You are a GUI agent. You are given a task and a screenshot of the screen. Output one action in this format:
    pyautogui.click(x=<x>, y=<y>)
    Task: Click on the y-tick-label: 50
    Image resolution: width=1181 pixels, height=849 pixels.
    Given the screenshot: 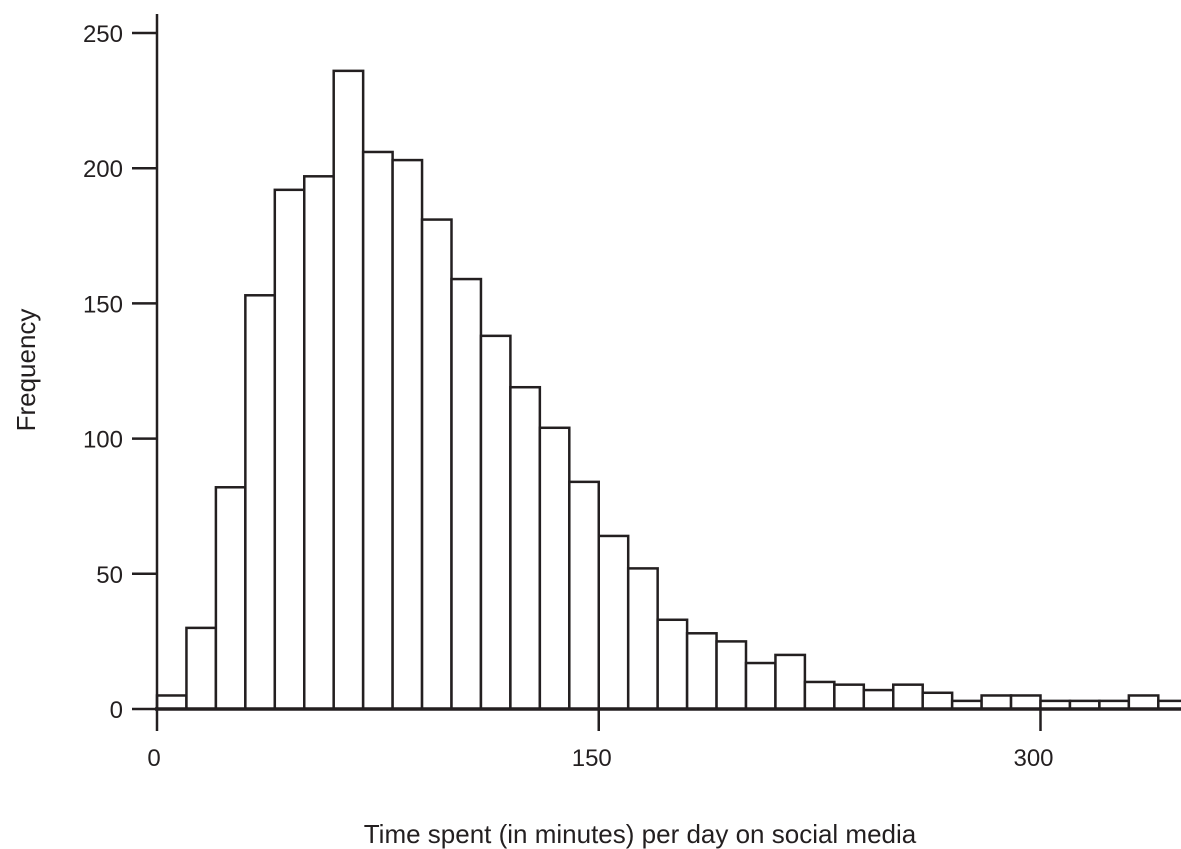 What is the action you would take?
    pyautogui.click(x=109, y=575)
    